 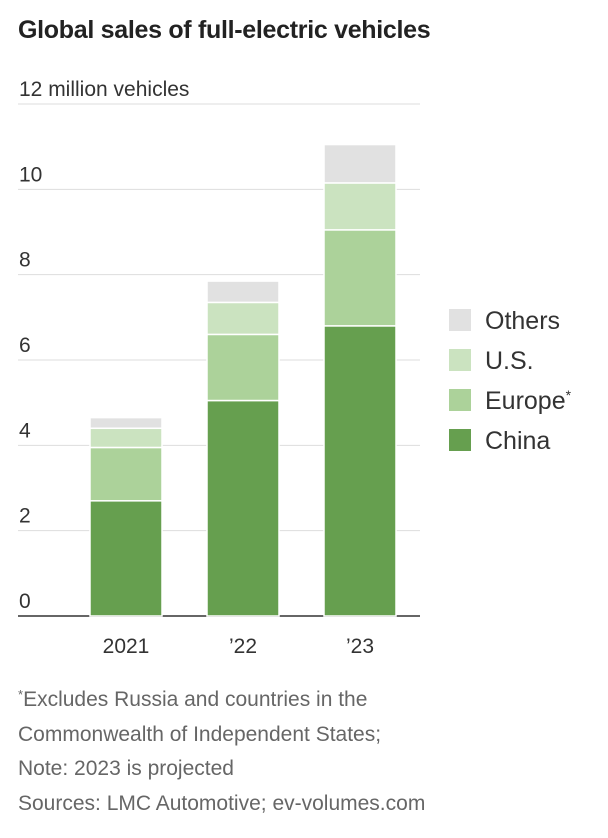 I want to click on legend-label-china: China, so click(x=517, y=441).